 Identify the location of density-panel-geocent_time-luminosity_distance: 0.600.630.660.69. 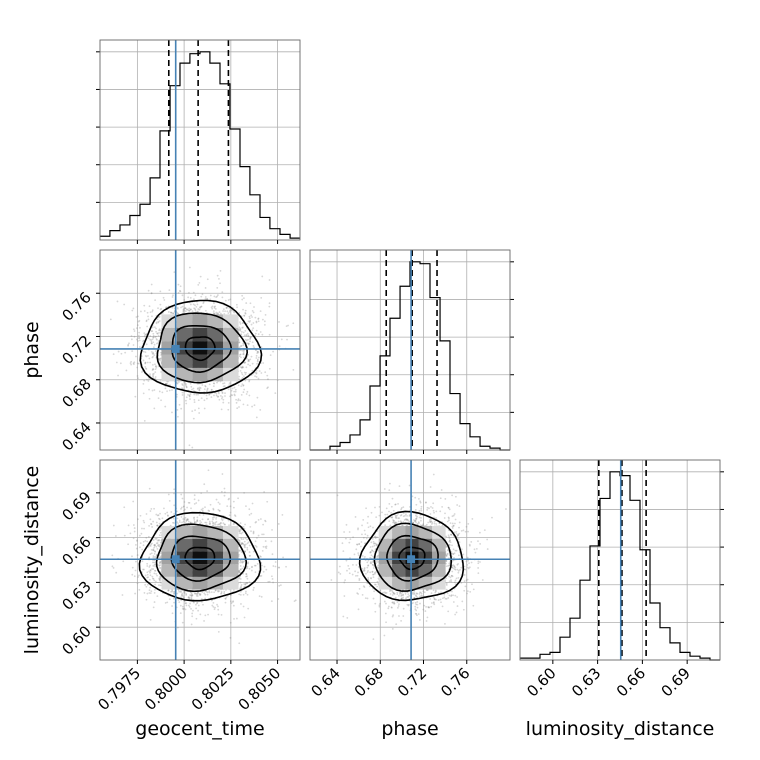
(179, 560).